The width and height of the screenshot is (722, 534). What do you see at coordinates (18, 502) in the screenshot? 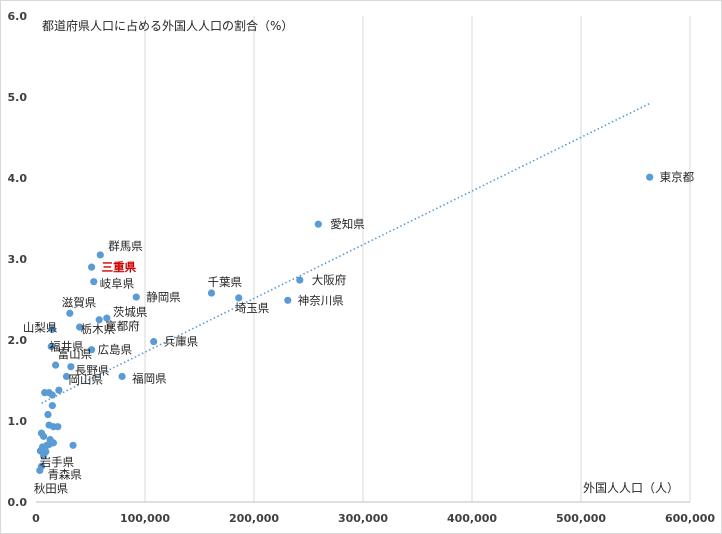
I see `y-tick-label: 0.0` at bounding box center [18, 502].